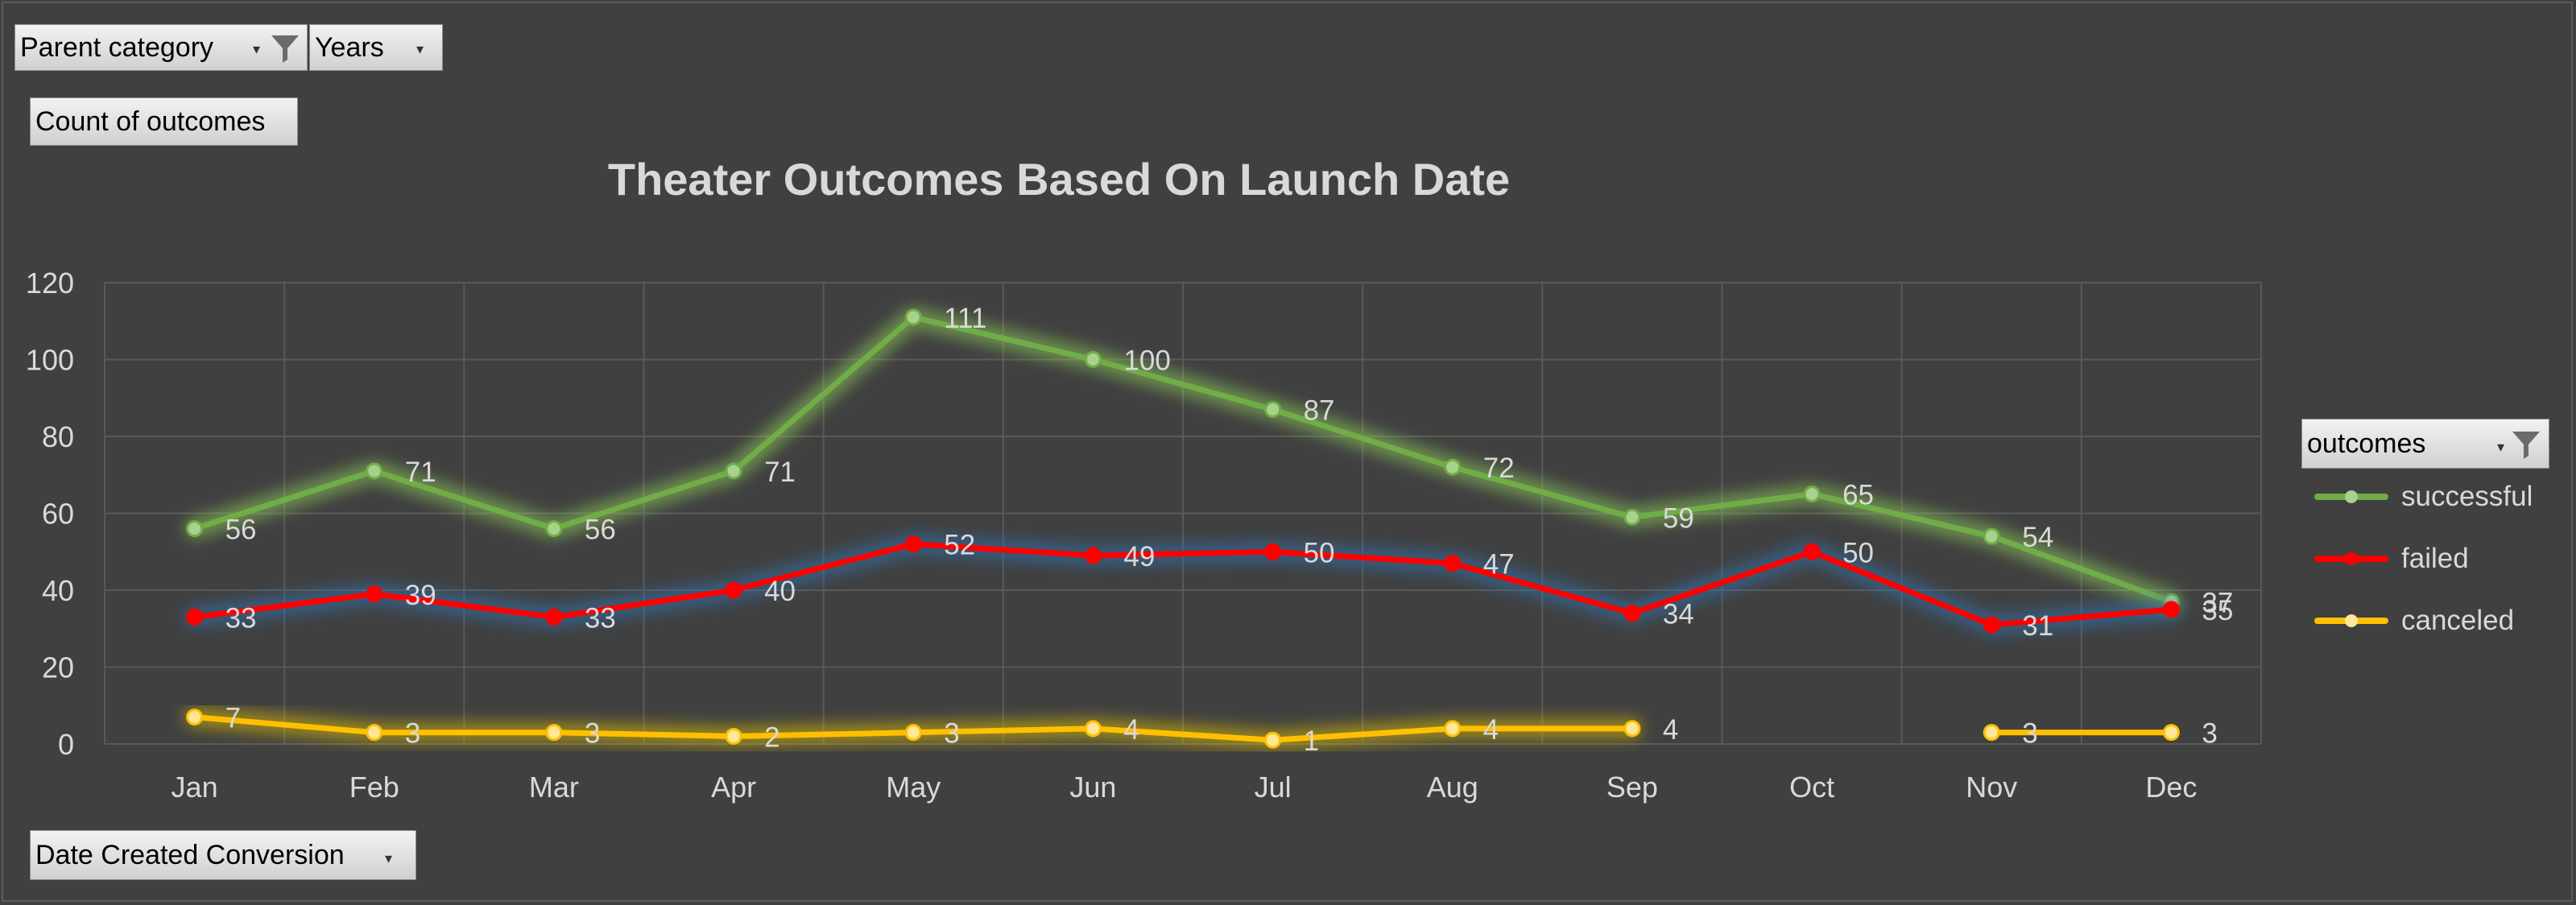  What do you see at coordinates (151, 121) in the screenshot?
I see `count-of-outcomes-label: Count of outcomes` at bounding box center [151, 121].